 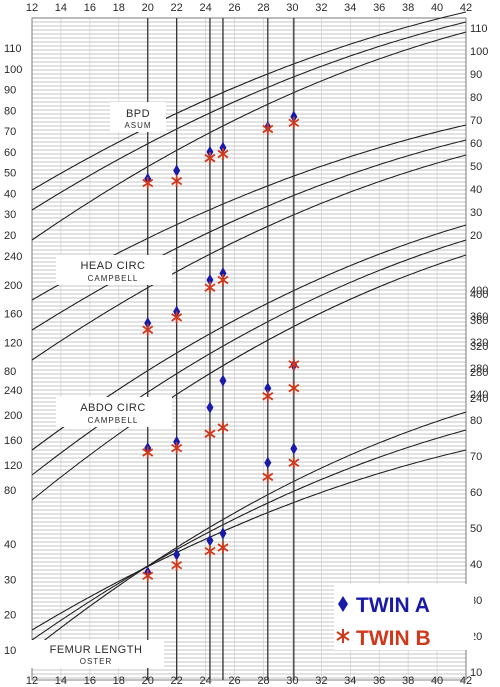 I want to click on y-tick-label-left: 110, so click(x=13, y=49).